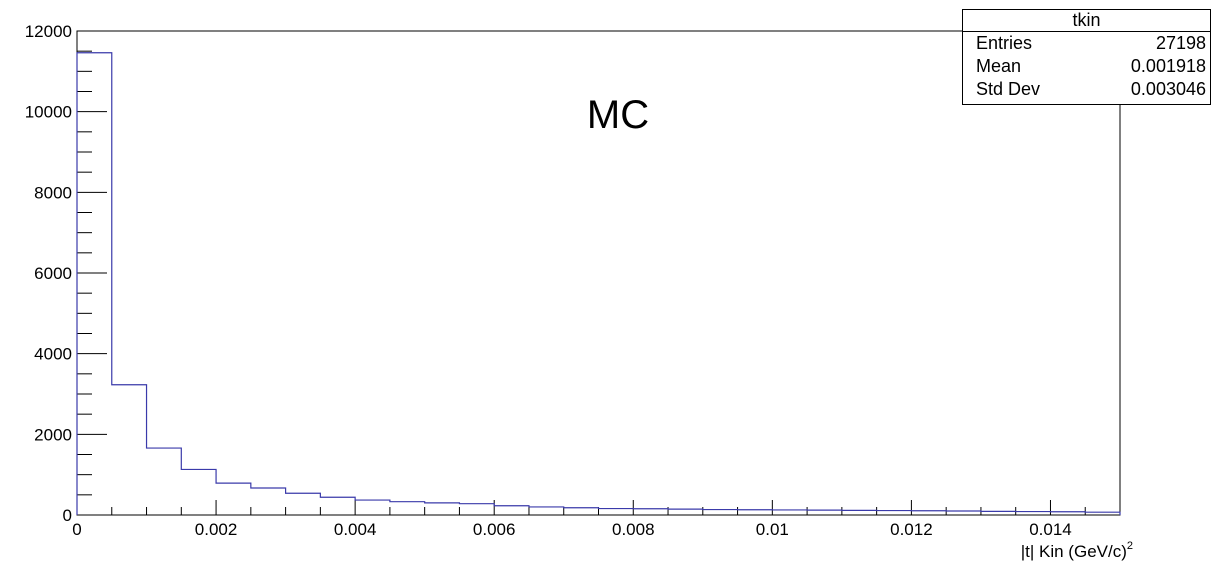  Describe the element at coordinates (48, 31) in the screenshot. I see `y-tick-label: 12000` at that location.